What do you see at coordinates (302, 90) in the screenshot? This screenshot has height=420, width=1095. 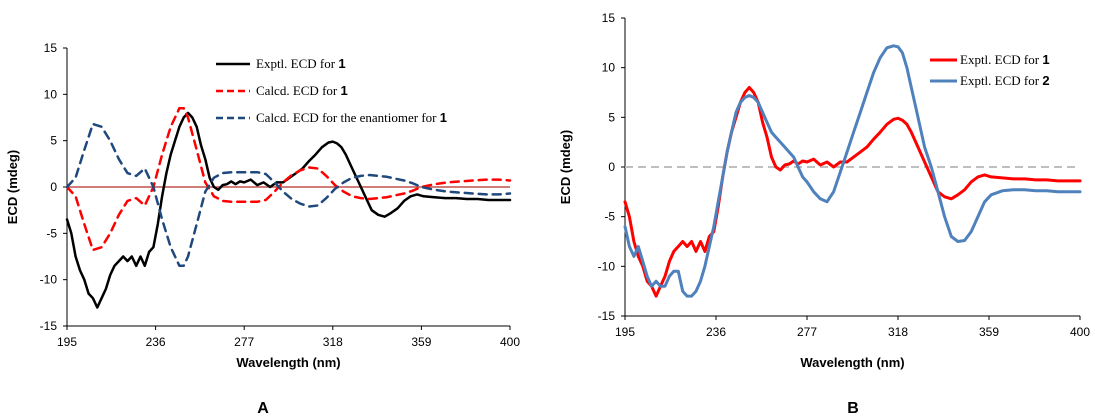 I see `legend-label: Calcd. ECD for 1` at bounding box center [302, 90].